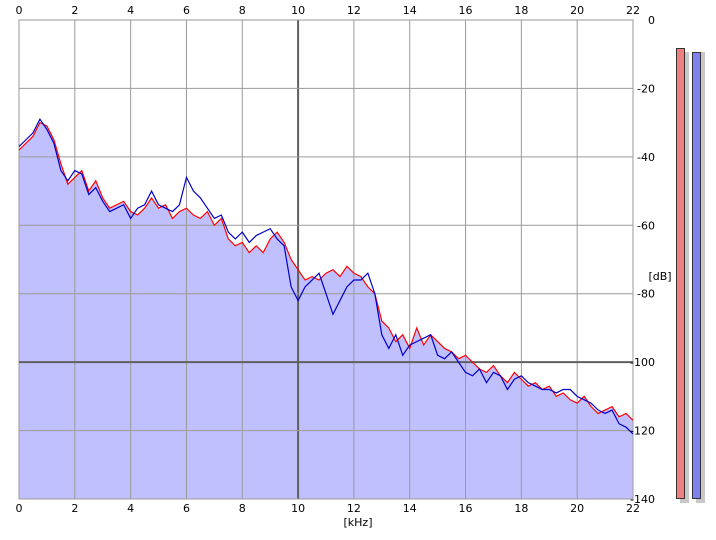 The height and width of the screenshot is (540, 716). Describe the element at coordinates (696, 275) in the screenshot. I see `right-level-meter` at that location.